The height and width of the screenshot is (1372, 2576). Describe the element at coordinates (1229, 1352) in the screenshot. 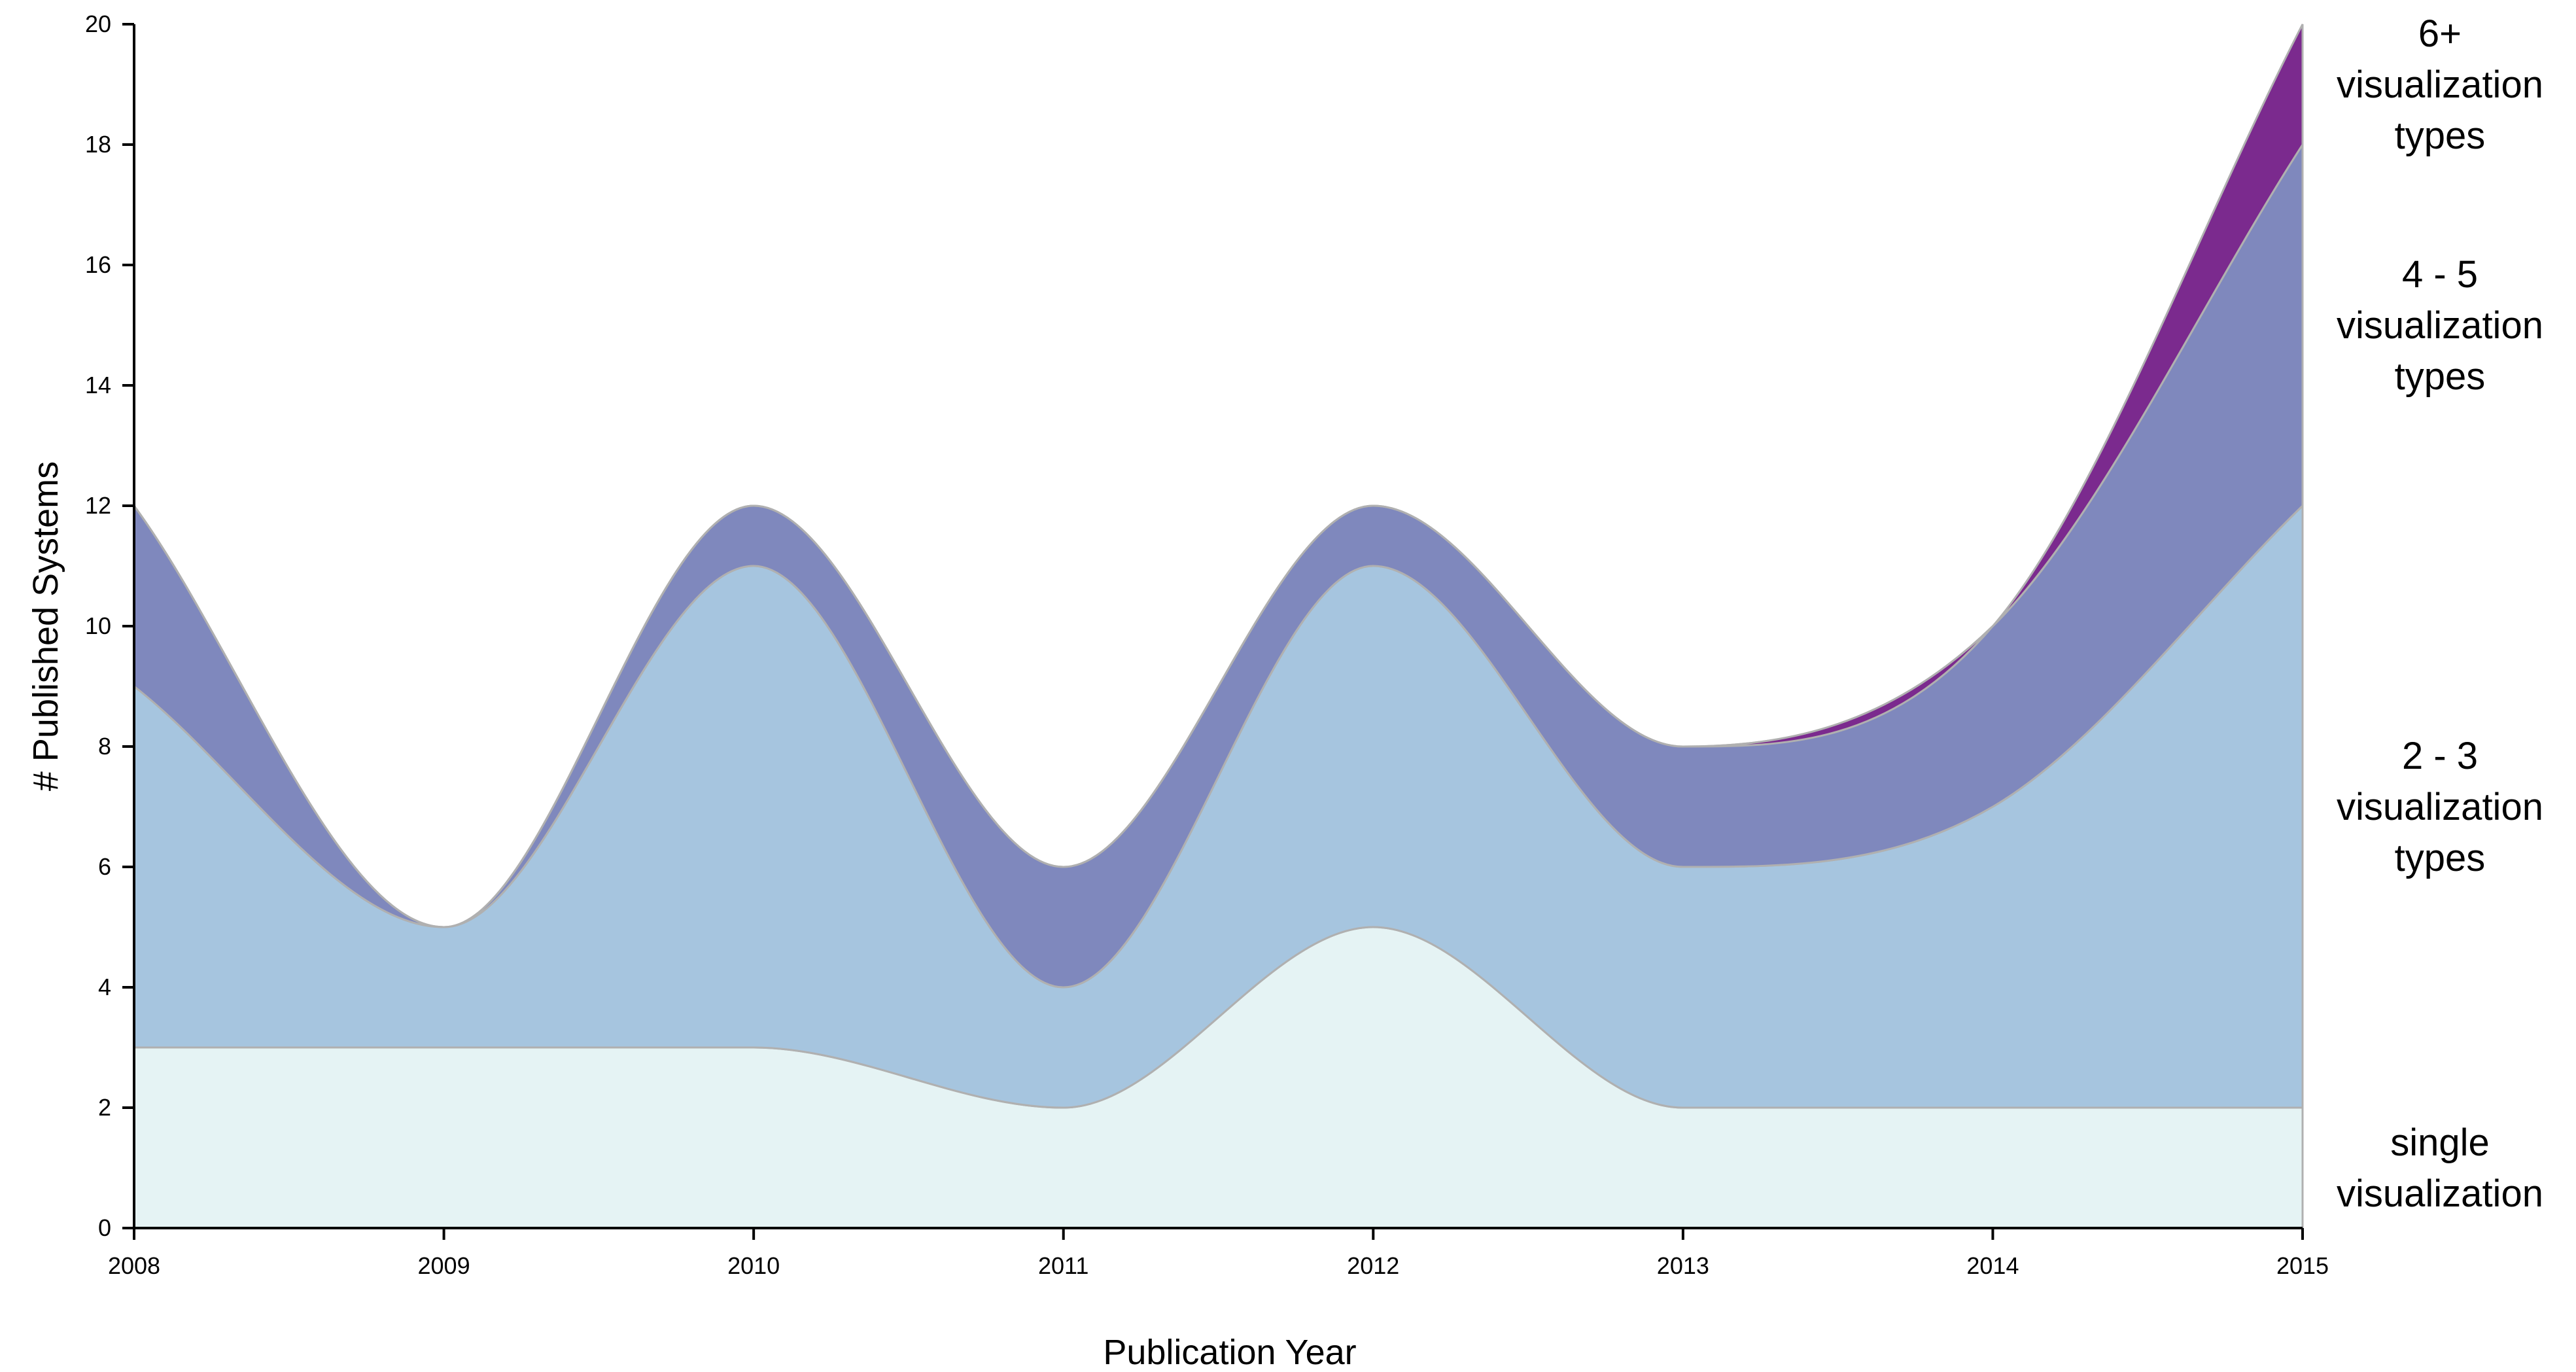

I see `x-axis-title: Publication Year` at that location.